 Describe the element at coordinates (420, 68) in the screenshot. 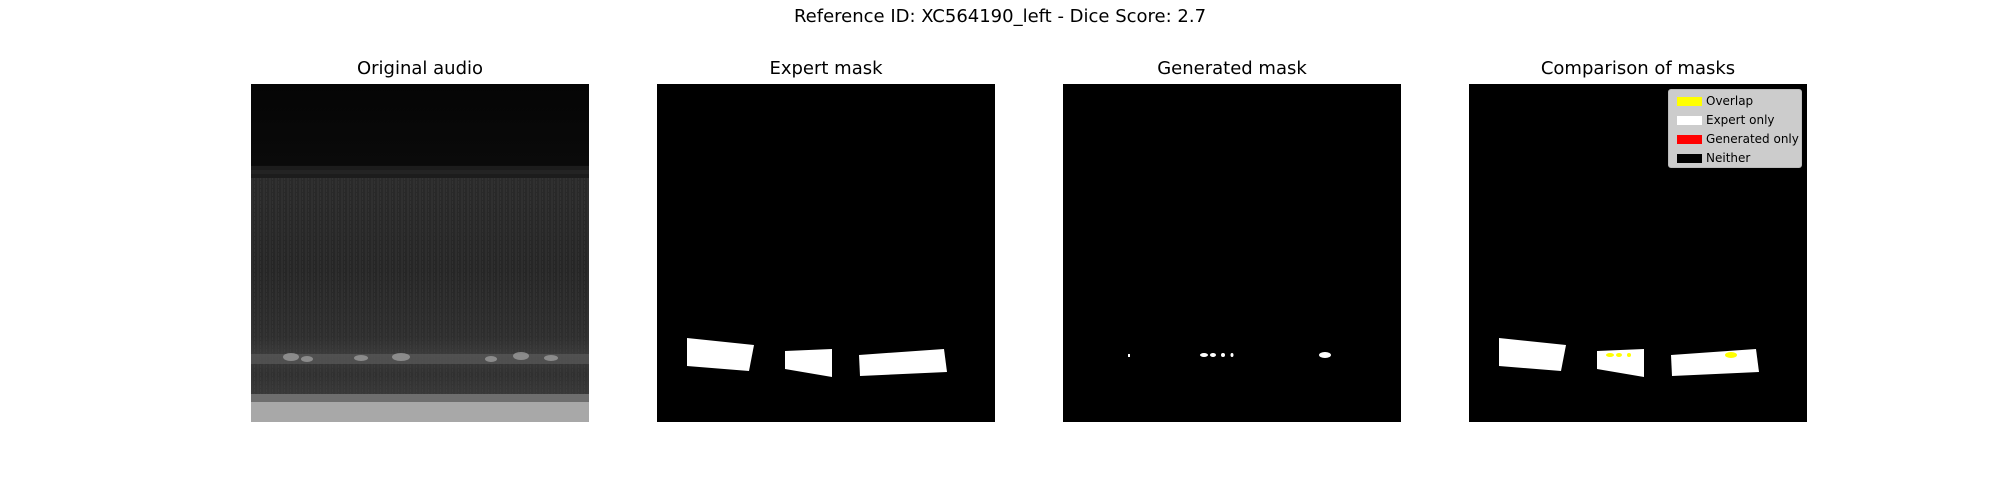

I see `panel-title-original-audio: Original audio` at that location.